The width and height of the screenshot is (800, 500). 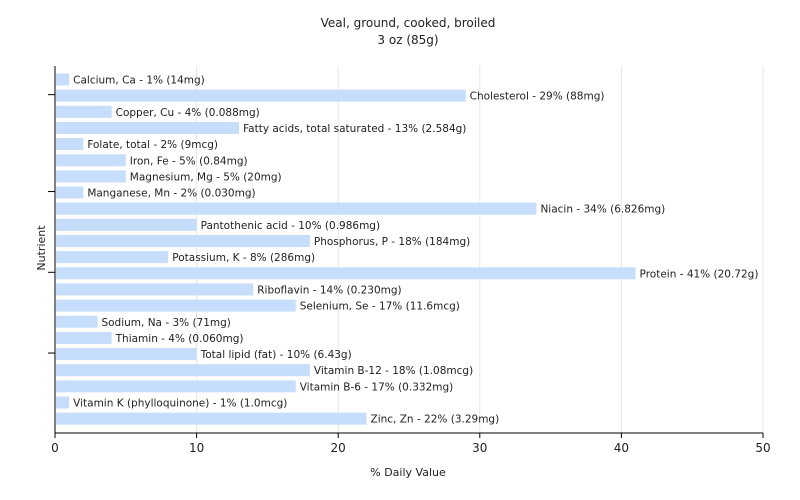 I want to click on bar-label-14: Selenium, Se - 17% (11.6mcg), so click(x=380, y=307).